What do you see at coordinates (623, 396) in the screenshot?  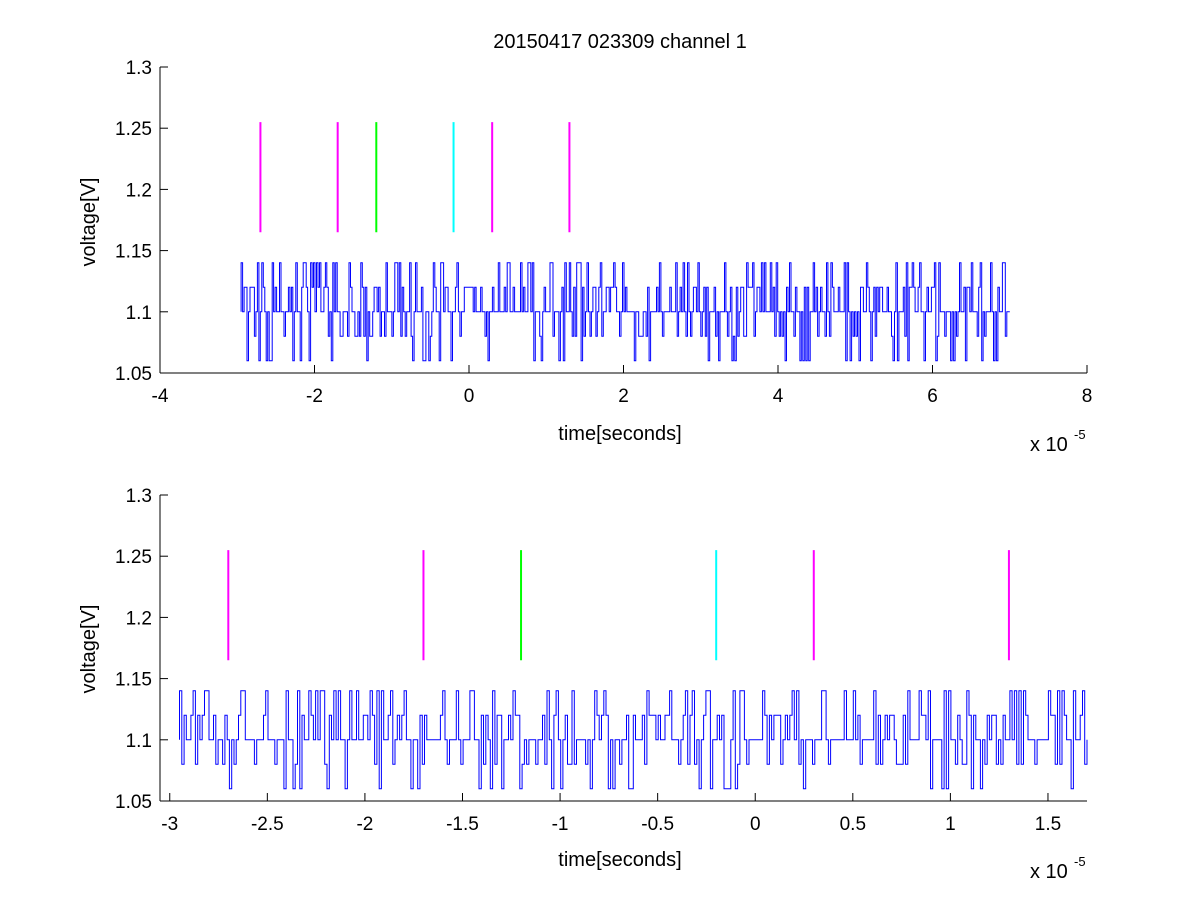 I see `top-x-tick-label: 2` at bounding box center [623, 396].